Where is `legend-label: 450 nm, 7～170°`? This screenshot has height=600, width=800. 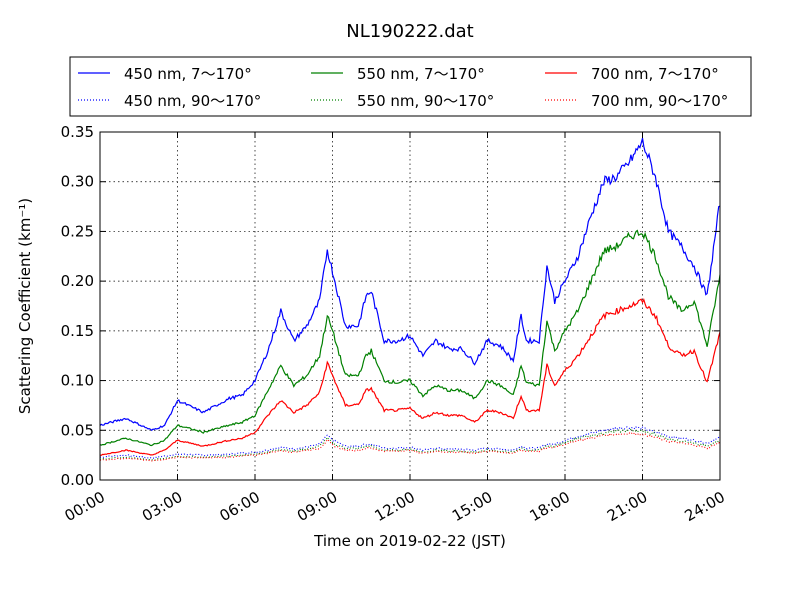
legend-label: 450 nm, 7～170° is located at coordinates (188, 74).